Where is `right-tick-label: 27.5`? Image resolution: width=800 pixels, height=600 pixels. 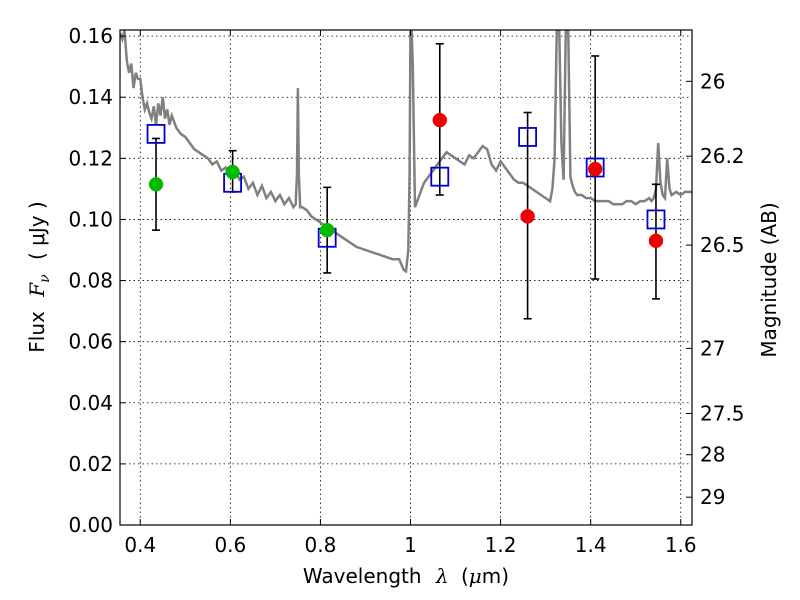 right-tick-label: 27.5 is located at coordinates (722, 413).